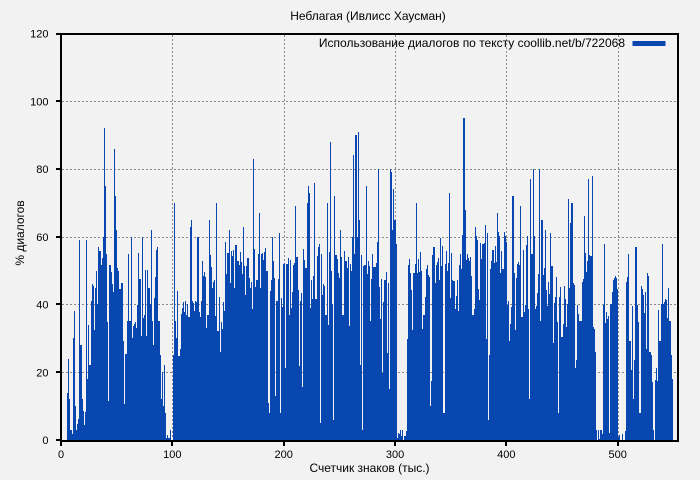 This screenshot has width=700, height=480. Describe the element at coordinates (42, 306) in the screenshot. I see `svg-text: 40` at that location.